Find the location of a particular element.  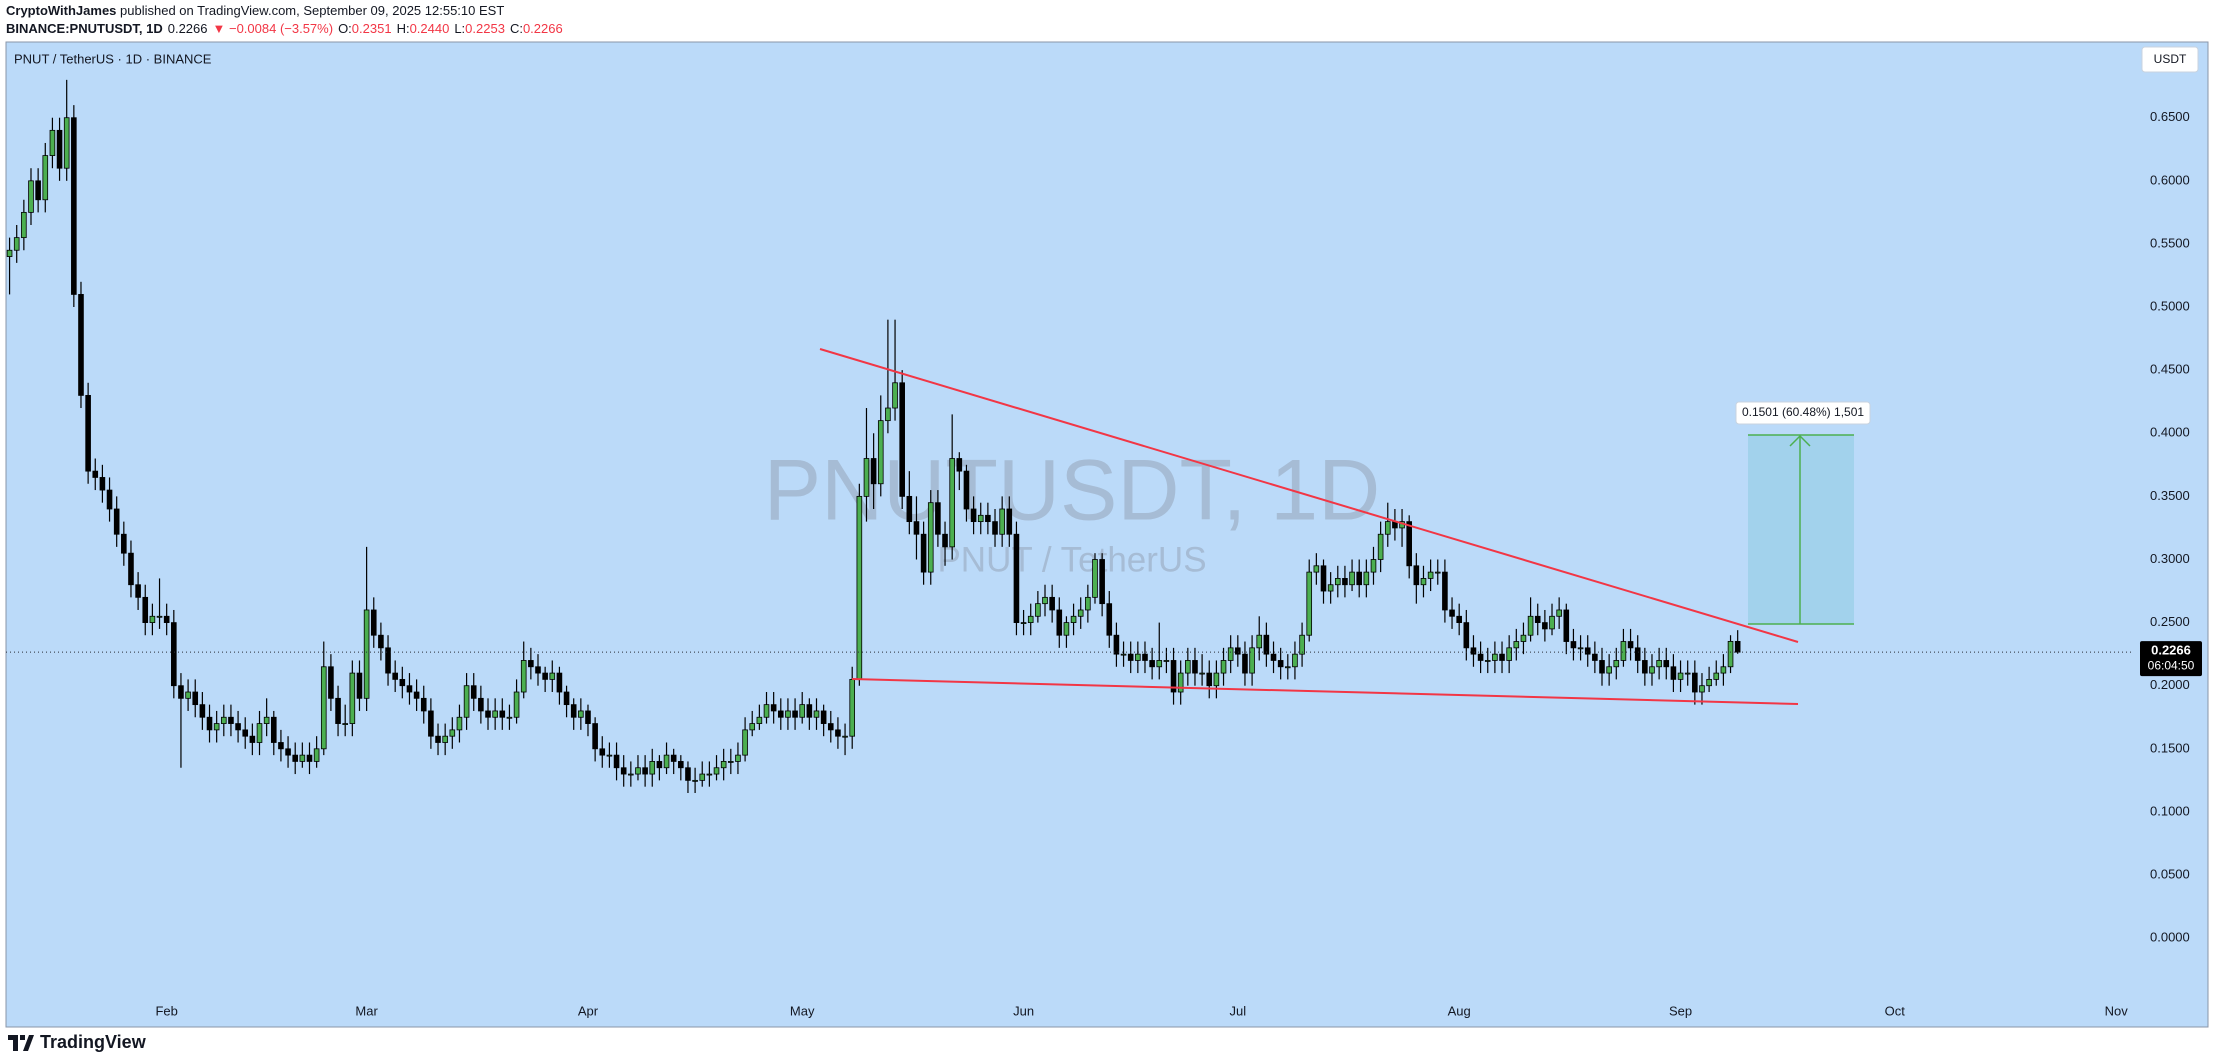

author: CryptoWithJames is located at coordinates (61, 10).